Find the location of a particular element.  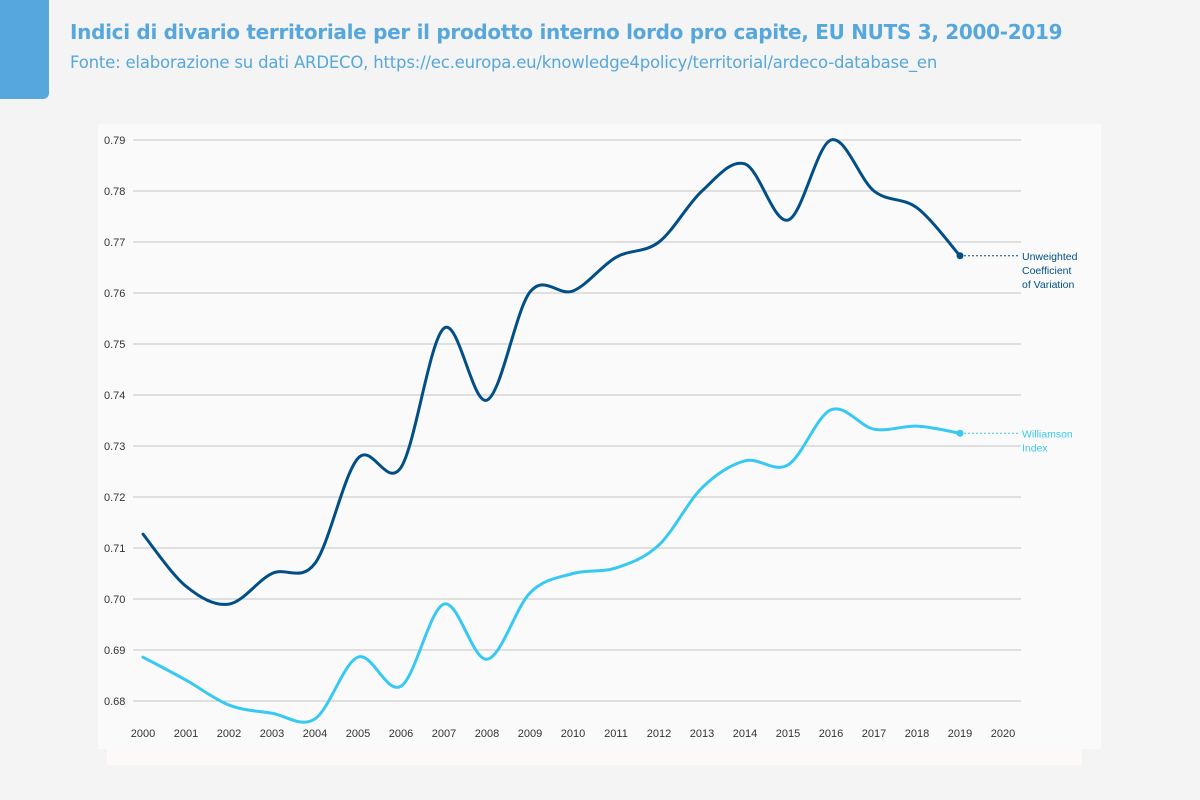

y-tick-label: 0.69 is located at coordinates (114, 651).